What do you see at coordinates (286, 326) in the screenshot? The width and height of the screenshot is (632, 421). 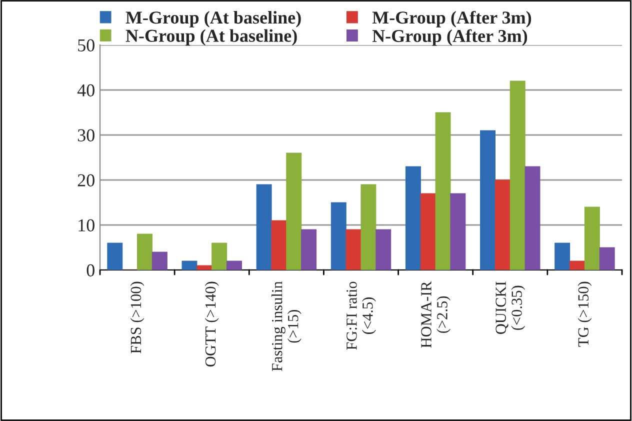 I see `x-tick-label: Fasting insulin (>15)` at bounding box center [286, 326].